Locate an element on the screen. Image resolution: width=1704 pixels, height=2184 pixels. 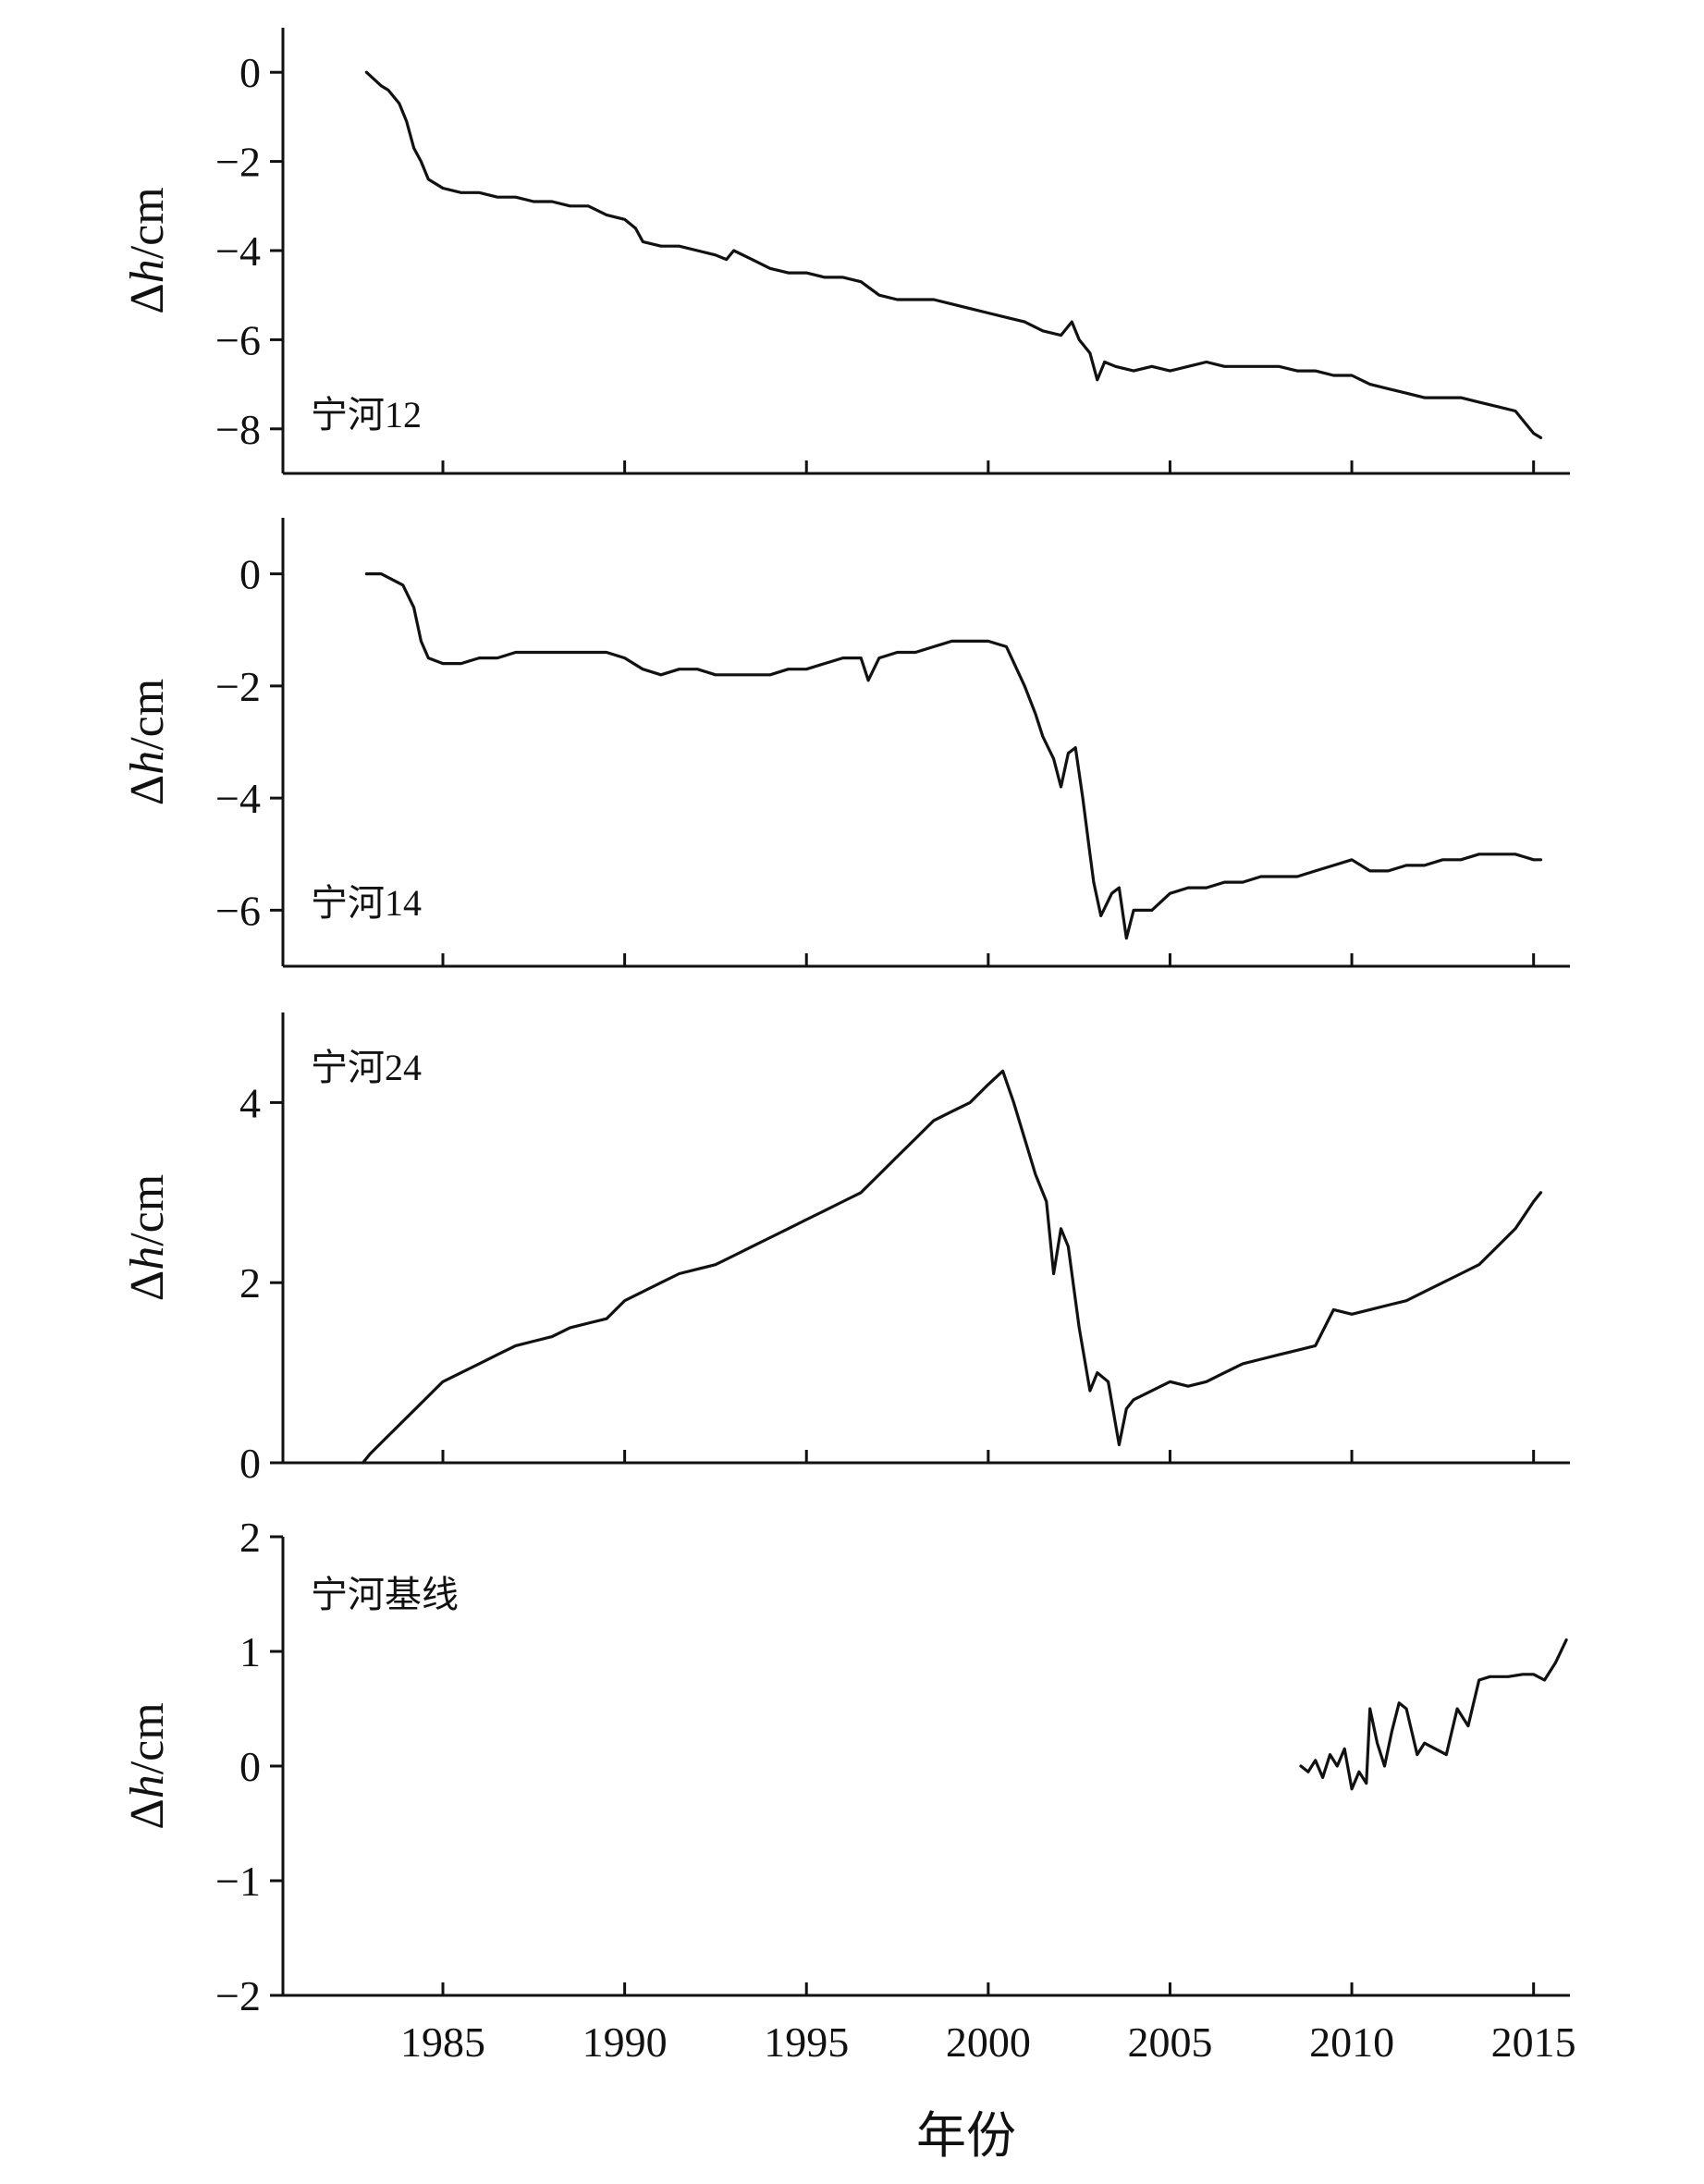
panel-label: 宁河24 is located at coordinates (367, 1067).